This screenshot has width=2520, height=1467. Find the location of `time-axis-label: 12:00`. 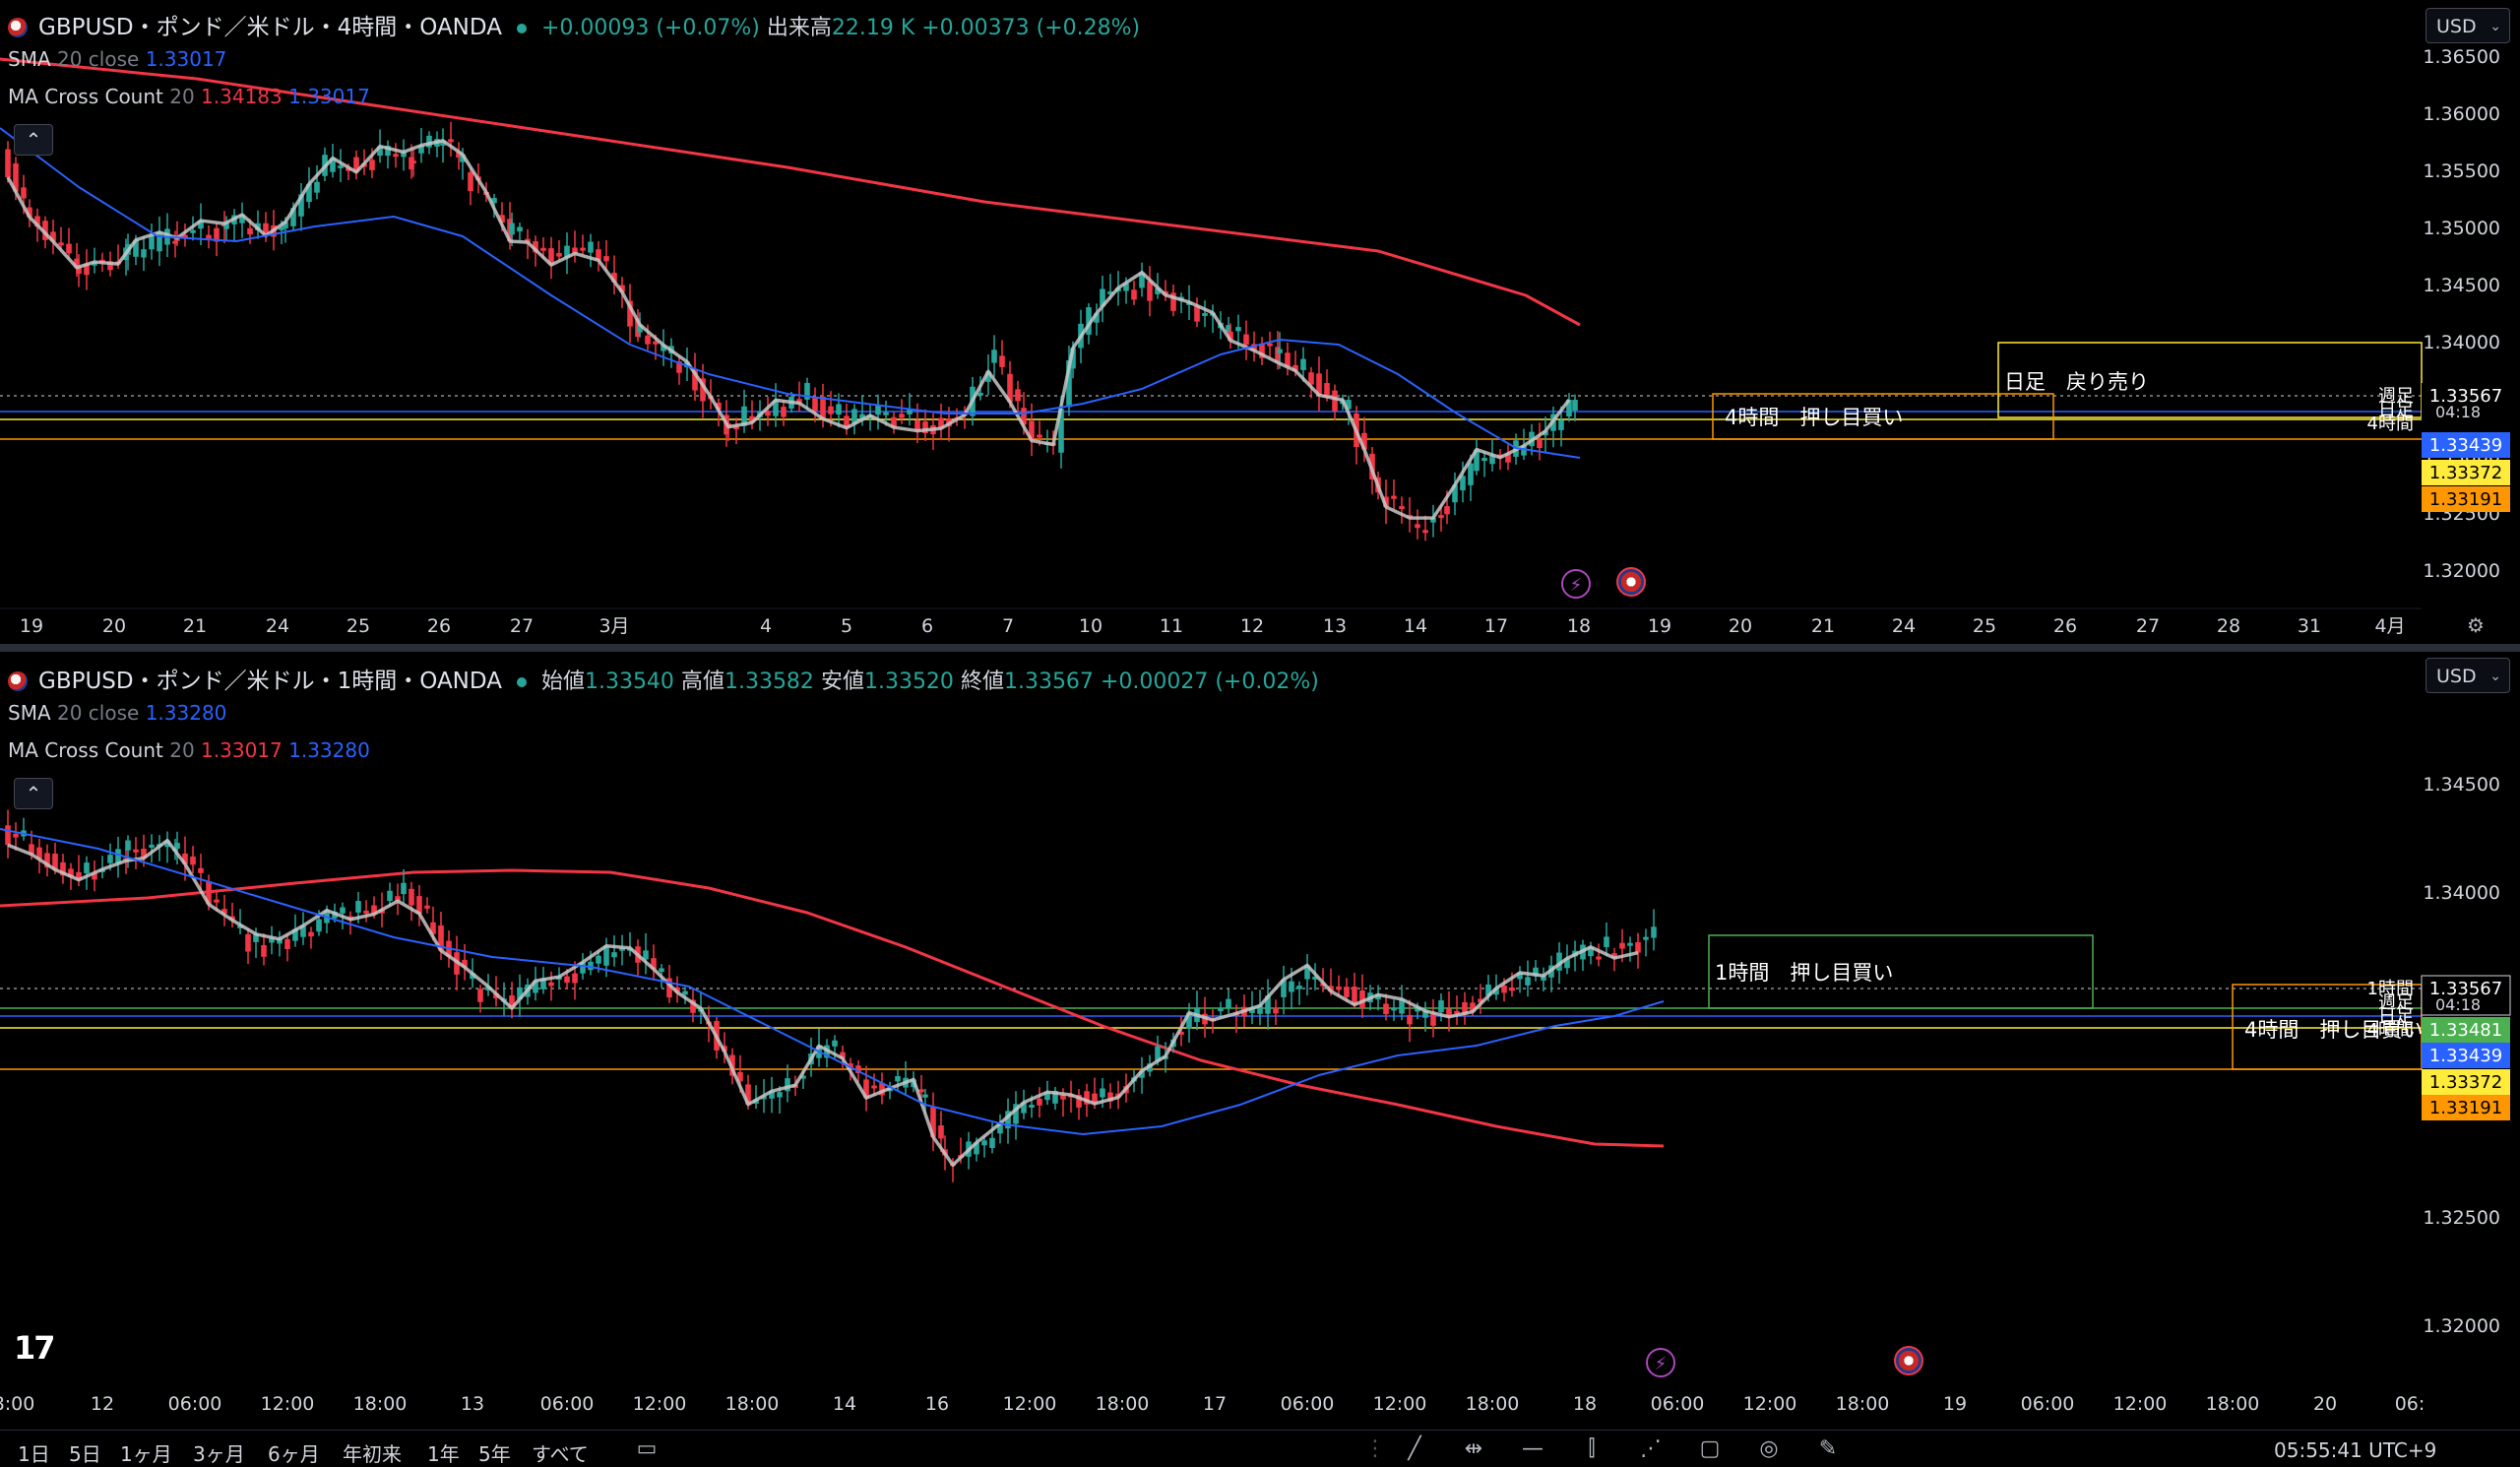

time-axis-label: 12:00 is located at coordinates (1770, 1404).